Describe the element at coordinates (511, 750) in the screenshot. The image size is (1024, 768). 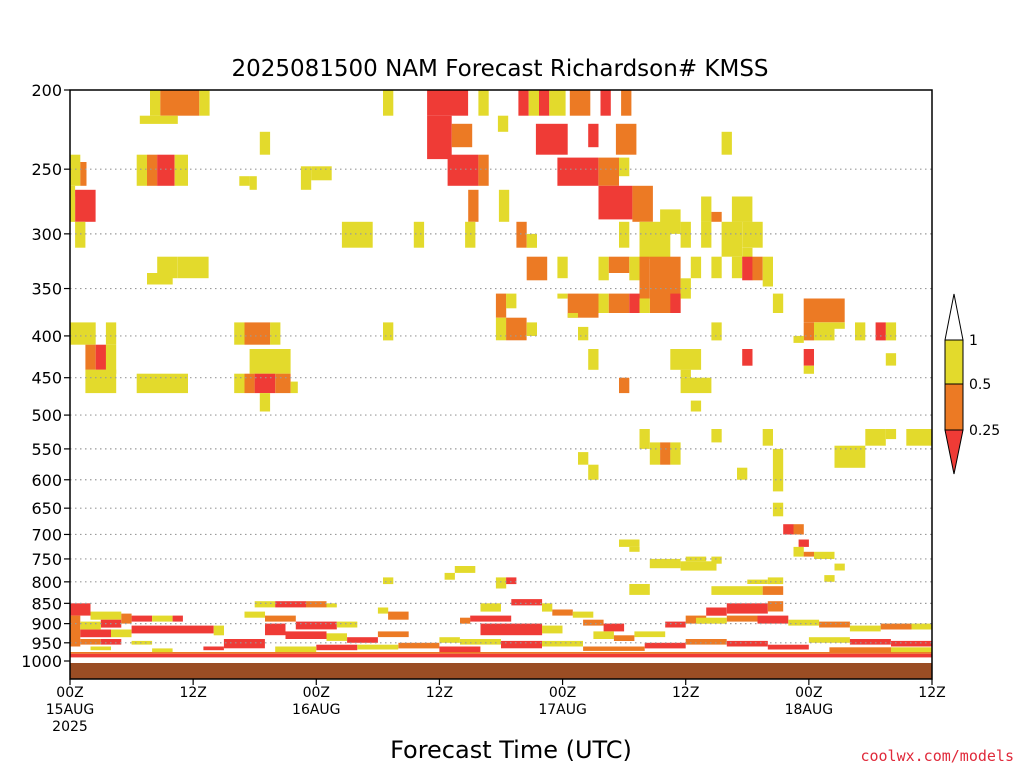
I see `x-axis-label: Forecast Time (UTC)` at that location.